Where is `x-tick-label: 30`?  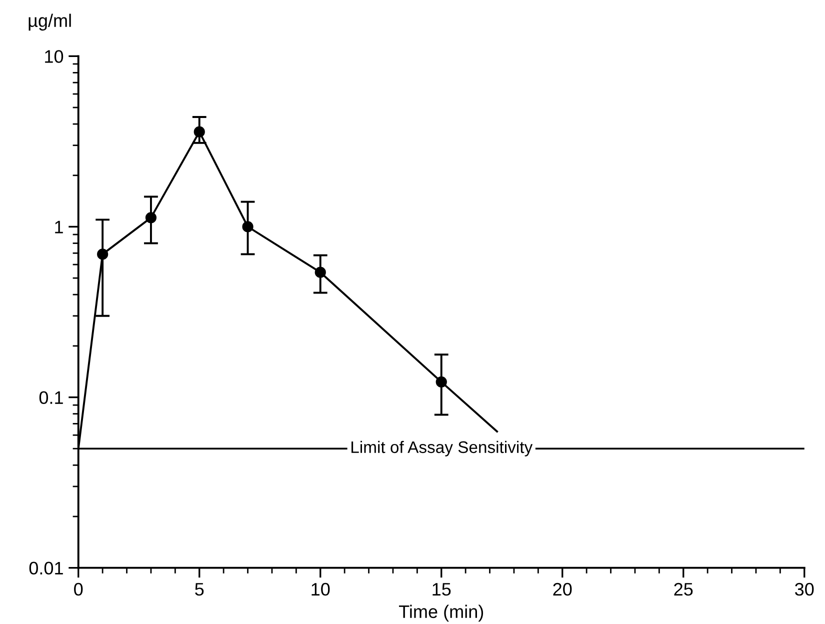 x-tick-label: 30 is located at coordinates (804, 589).